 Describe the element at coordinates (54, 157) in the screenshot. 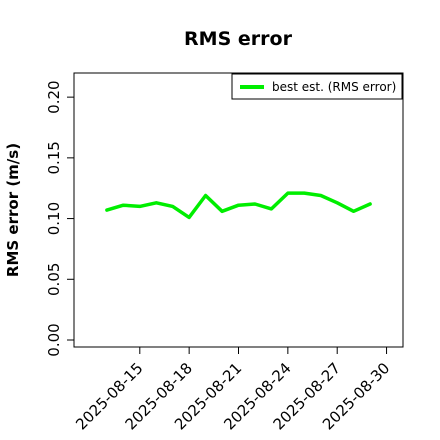

I see `y-tick-label: 0.15` at that location.